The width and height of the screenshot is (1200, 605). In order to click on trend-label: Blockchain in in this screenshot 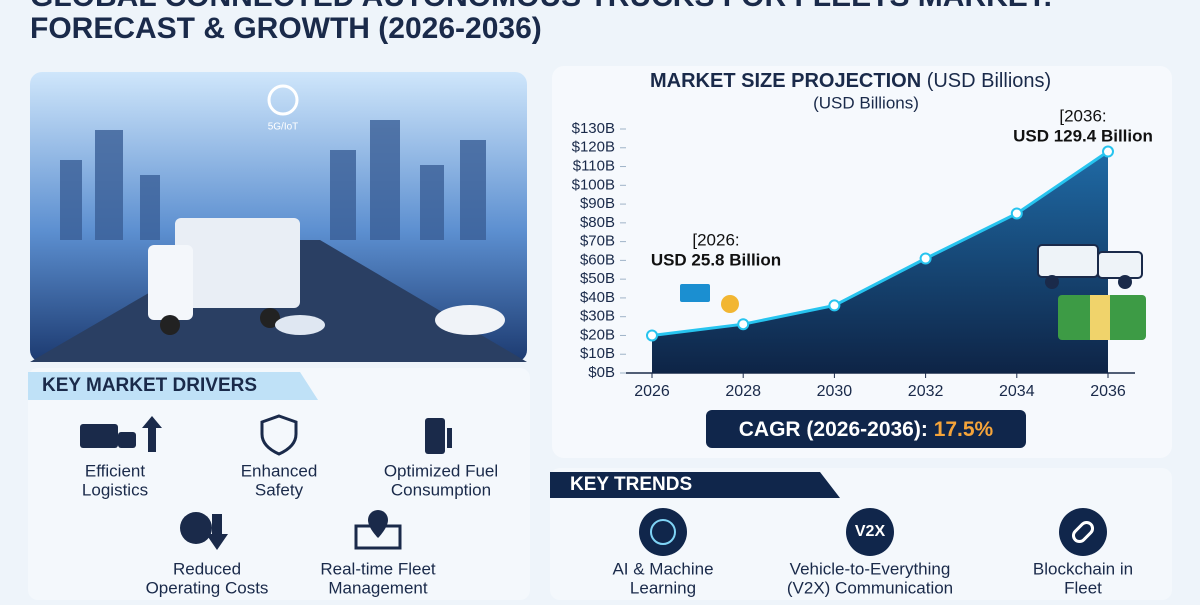, I will do `click(1083, 568)`.